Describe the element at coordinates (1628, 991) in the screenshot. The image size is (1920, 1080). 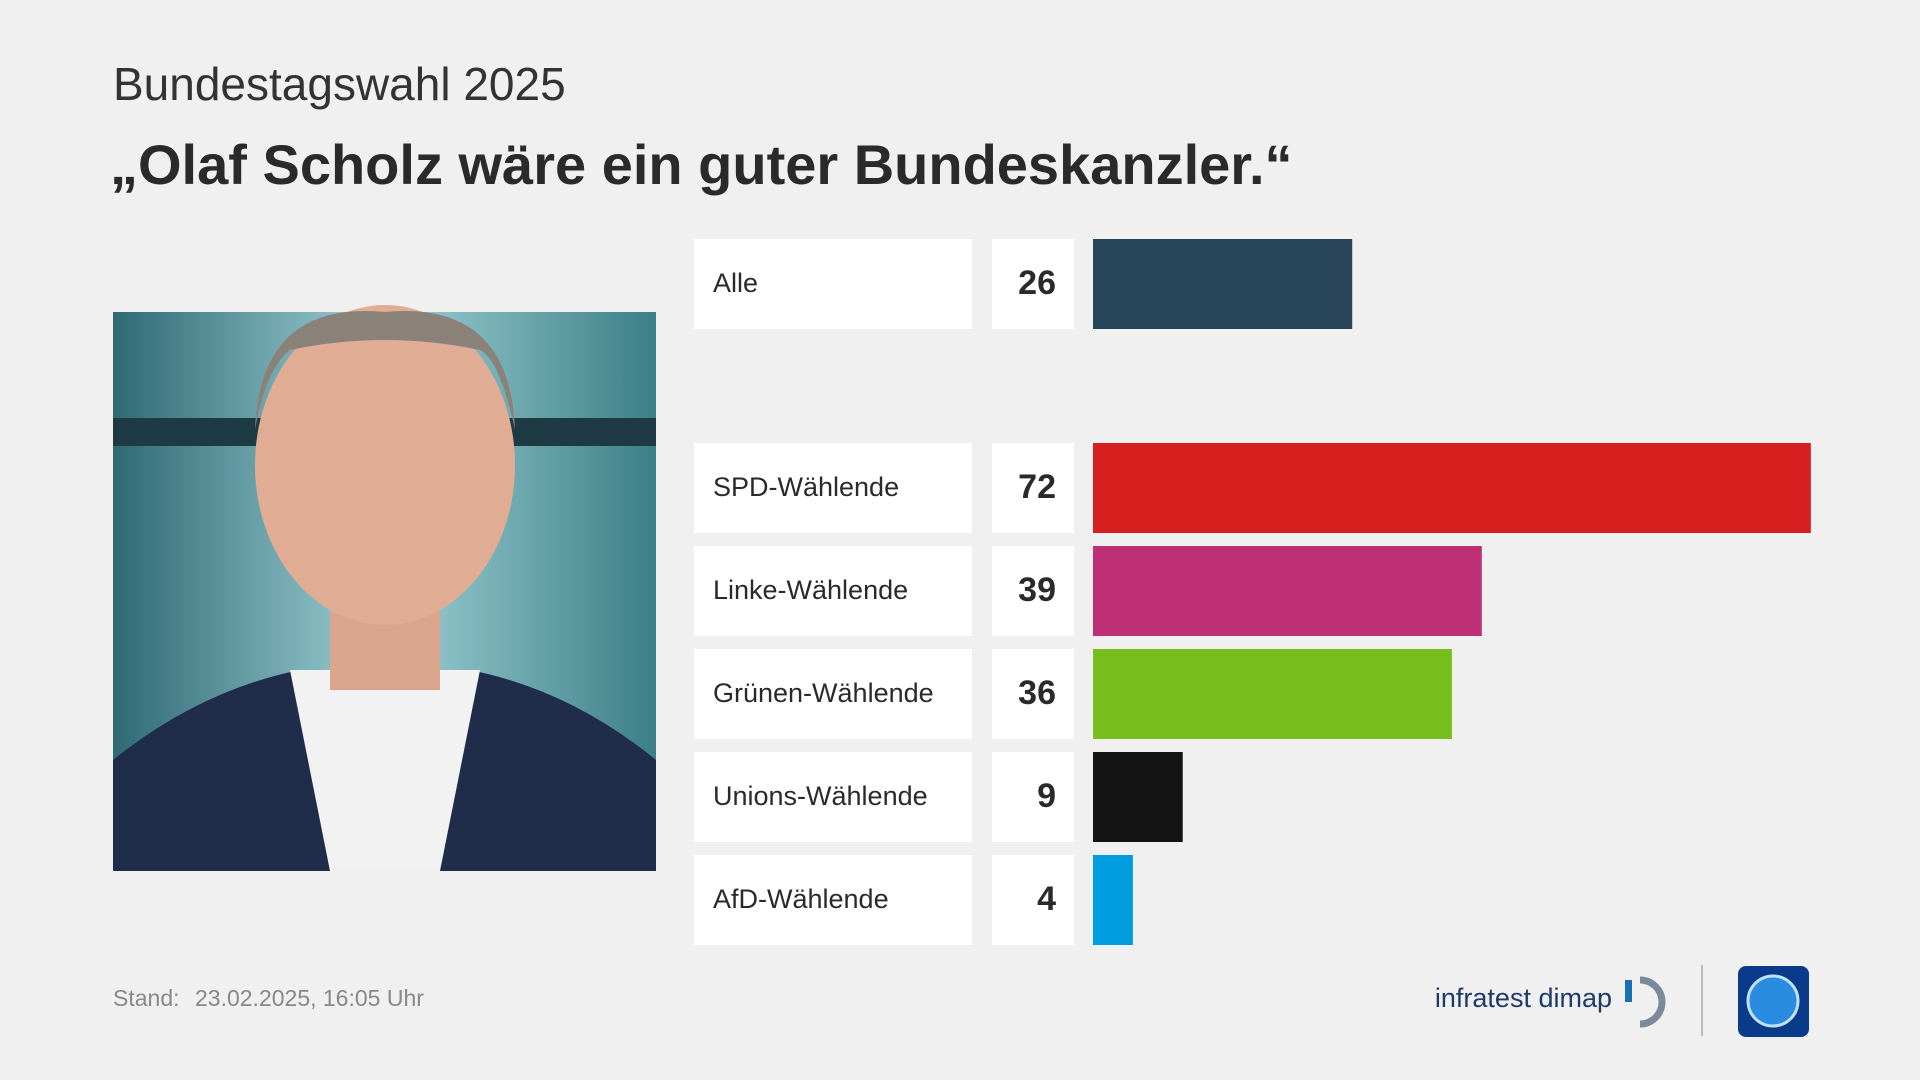
I see `source-logo-bar` at that location.